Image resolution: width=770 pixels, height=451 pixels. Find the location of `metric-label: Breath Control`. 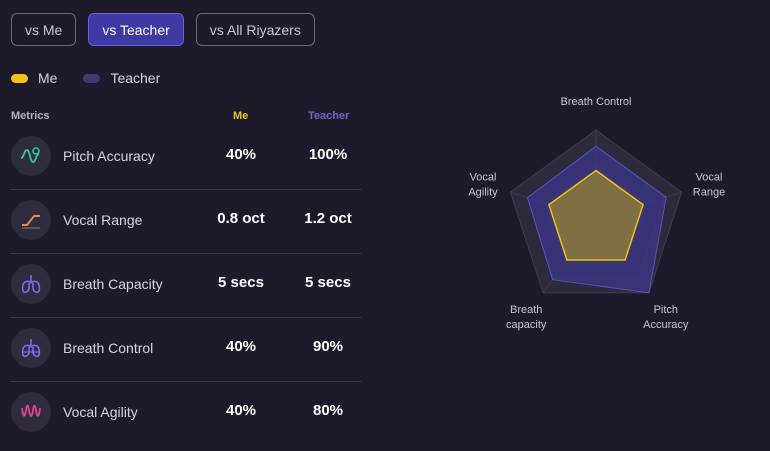

metric-label: Breath Control is located at coordinates (108, 348).